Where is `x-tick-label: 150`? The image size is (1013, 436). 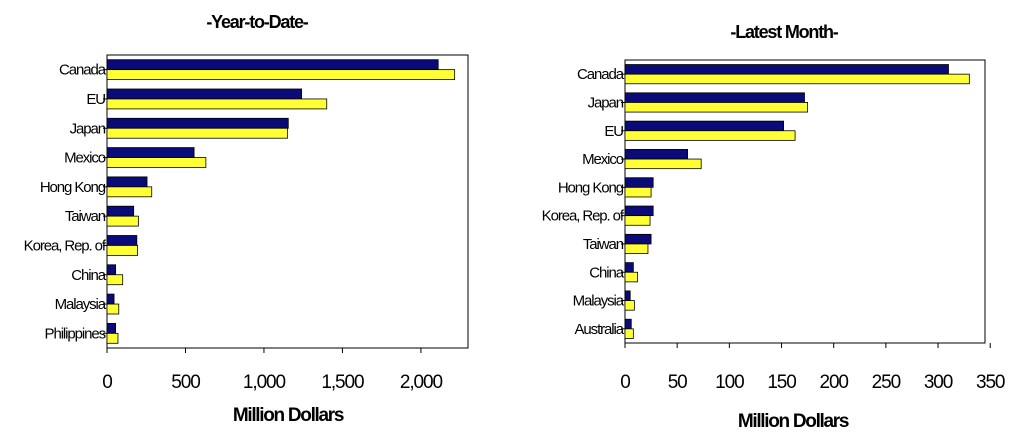
x-tick-label: 150 is located at coordinates (781, 382).